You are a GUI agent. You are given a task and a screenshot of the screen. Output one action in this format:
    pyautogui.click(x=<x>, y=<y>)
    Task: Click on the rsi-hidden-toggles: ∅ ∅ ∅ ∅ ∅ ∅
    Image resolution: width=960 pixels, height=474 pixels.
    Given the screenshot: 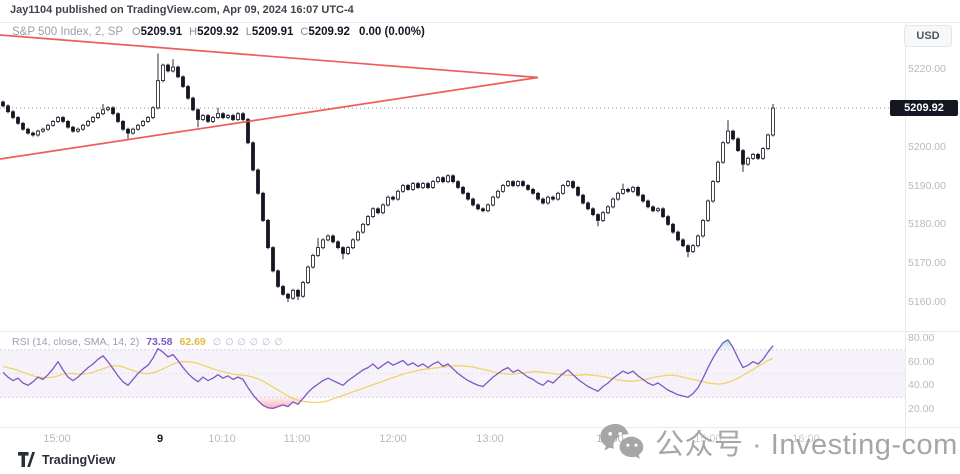 What is the action you would take?
    pyautogui.click(x=250, y=342)
    